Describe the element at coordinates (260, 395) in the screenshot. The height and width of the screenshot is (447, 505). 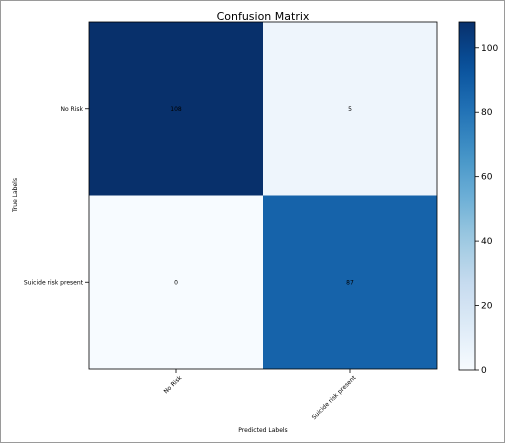
I see `x-tick-labels: No Risk Suicide risk present` at that location.